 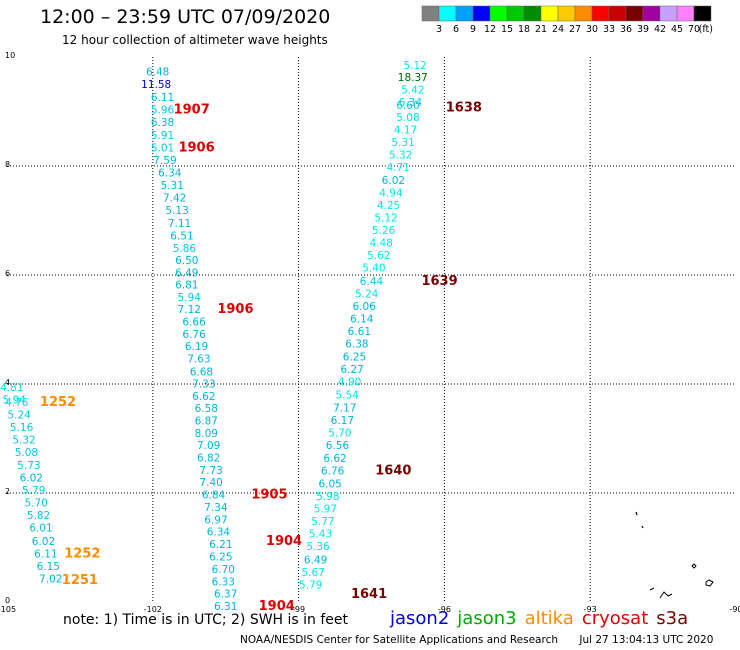 What do you see at coordinates (393, 470) in the screenshot?
I see `pass-time-label: 1640` at bounding box center [393, 470].